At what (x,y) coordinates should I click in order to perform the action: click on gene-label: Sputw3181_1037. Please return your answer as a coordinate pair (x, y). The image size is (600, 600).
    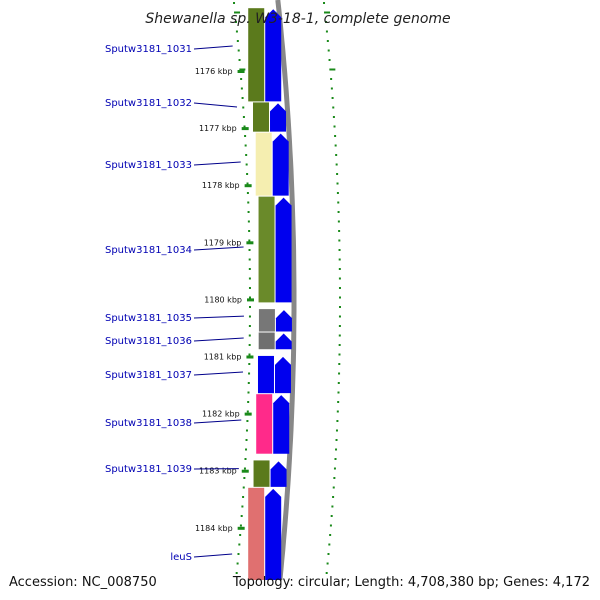
    Looking at the image, I should click on (148, 375).